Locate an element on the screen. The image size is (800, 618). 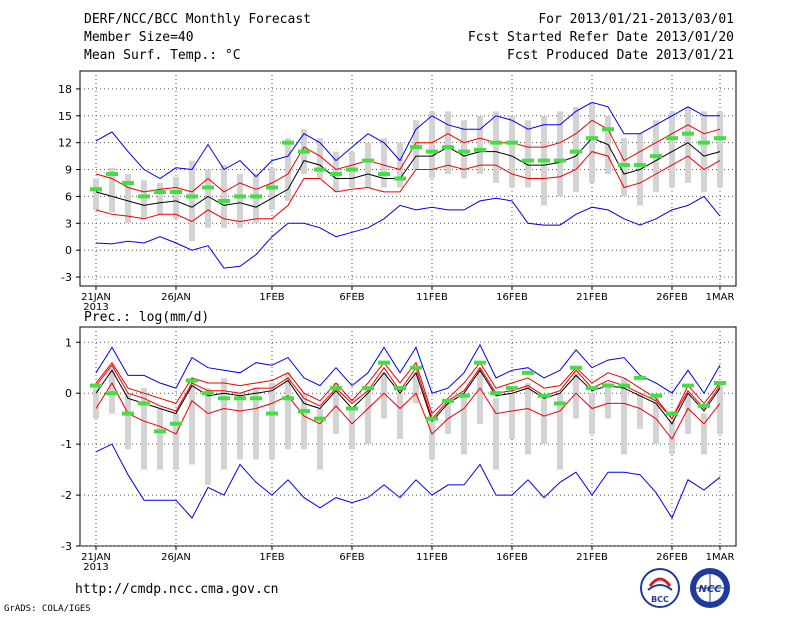
prec-secondary-line is located at coordinates (408, 392).